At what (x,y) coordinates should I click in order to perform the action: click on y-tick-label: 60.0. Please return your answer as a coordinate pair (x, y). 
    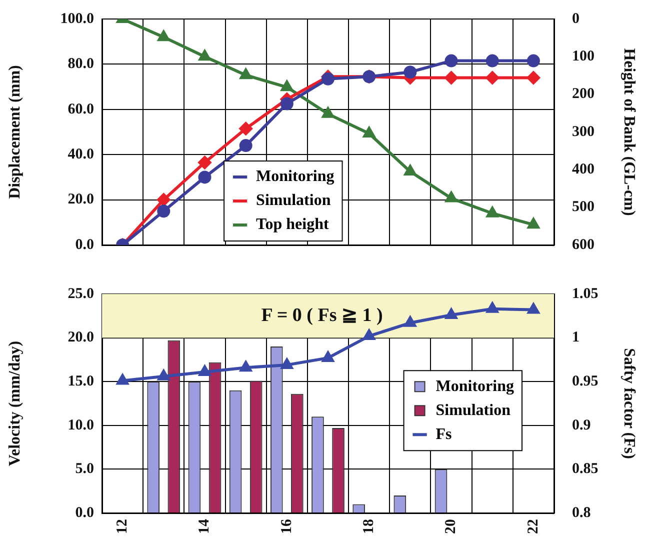
    Looking at the image, I should click on (81, 109).